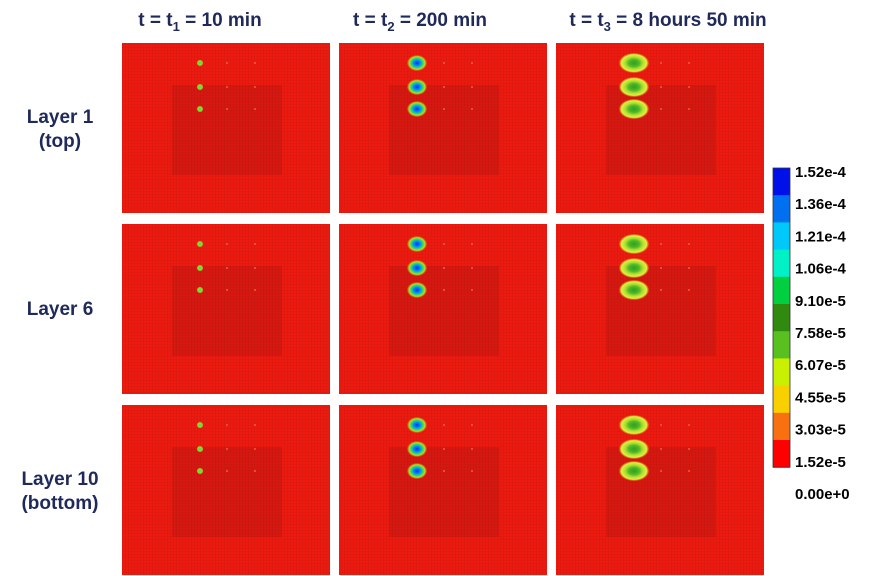 The image size is (875, 576). What do you see at coordinates (820, 333) in the screenshot?
I see `colorbar-label: 7.58e-5` at bounding box center [820, 333].